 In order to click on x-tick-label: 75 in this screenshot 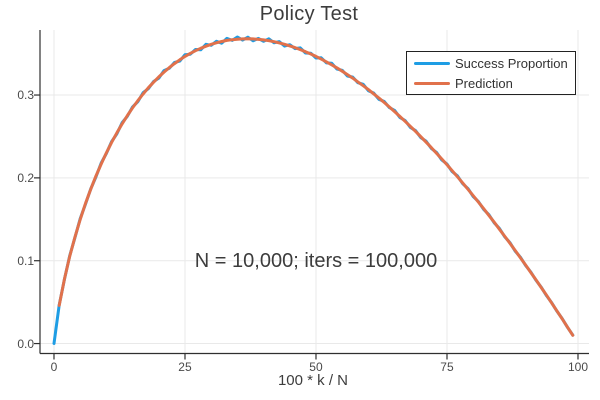, I will do `click(447, 366)`.